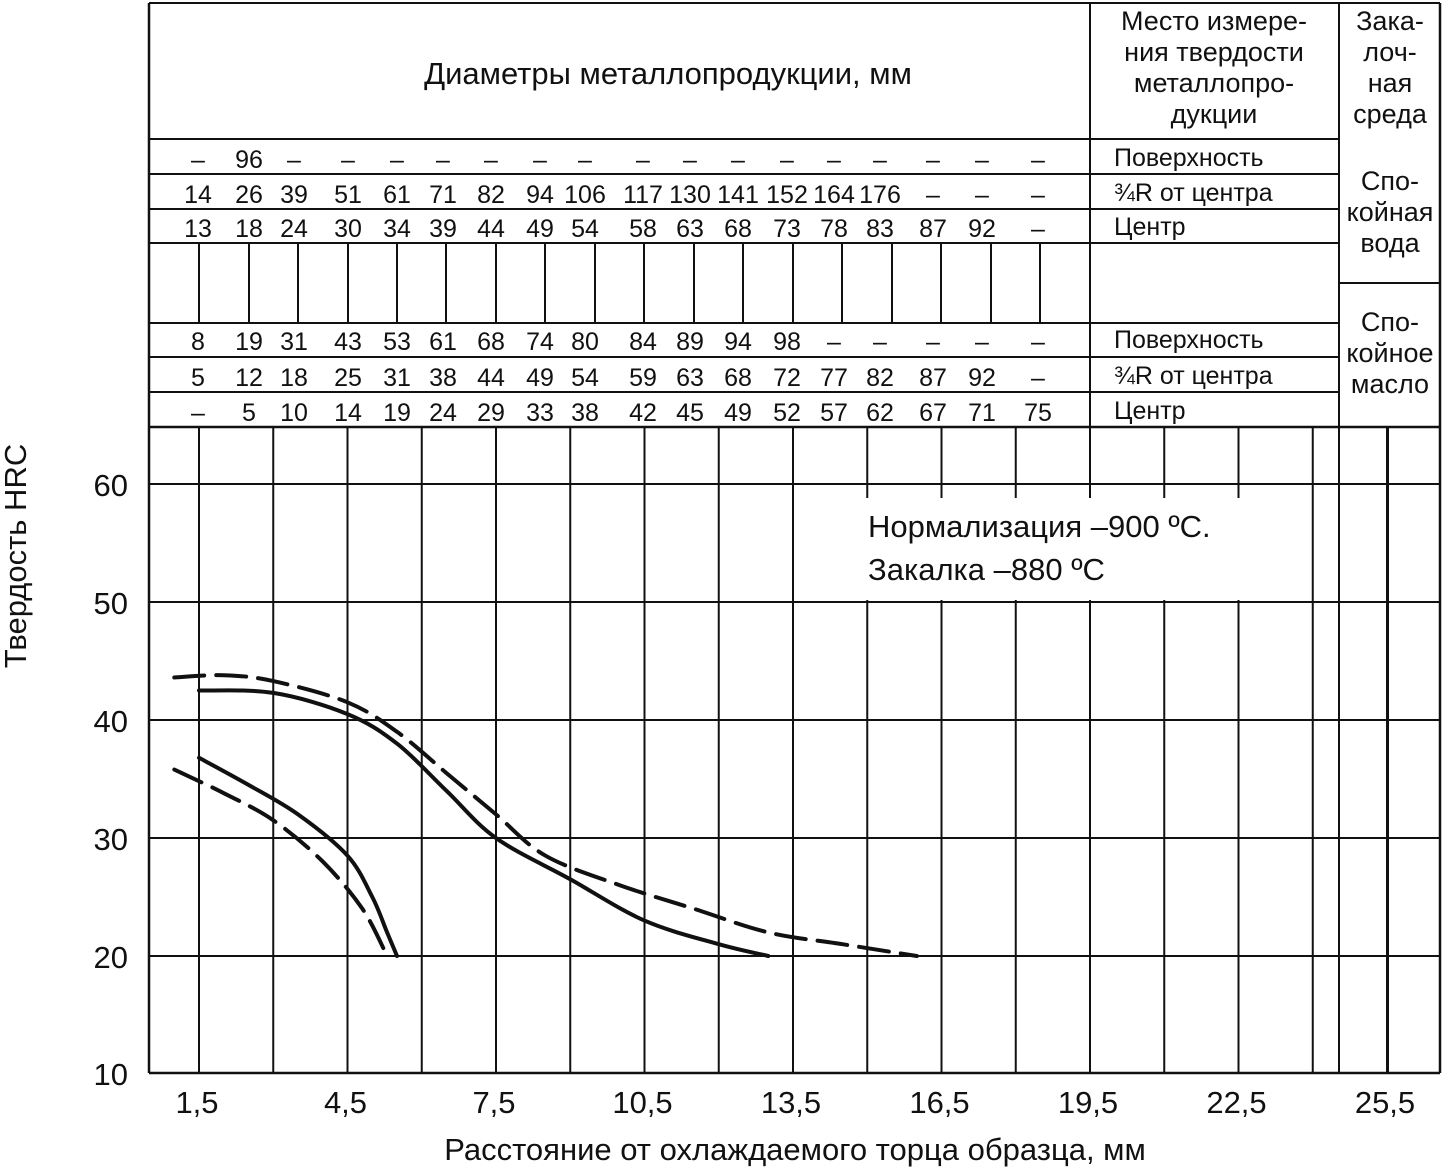 This screenshot has width=1450, height=1169. What do you see at coordinates (787, 413) in the screenshot?
I see `oil-cell: 52` at bounding box center [787, 413].